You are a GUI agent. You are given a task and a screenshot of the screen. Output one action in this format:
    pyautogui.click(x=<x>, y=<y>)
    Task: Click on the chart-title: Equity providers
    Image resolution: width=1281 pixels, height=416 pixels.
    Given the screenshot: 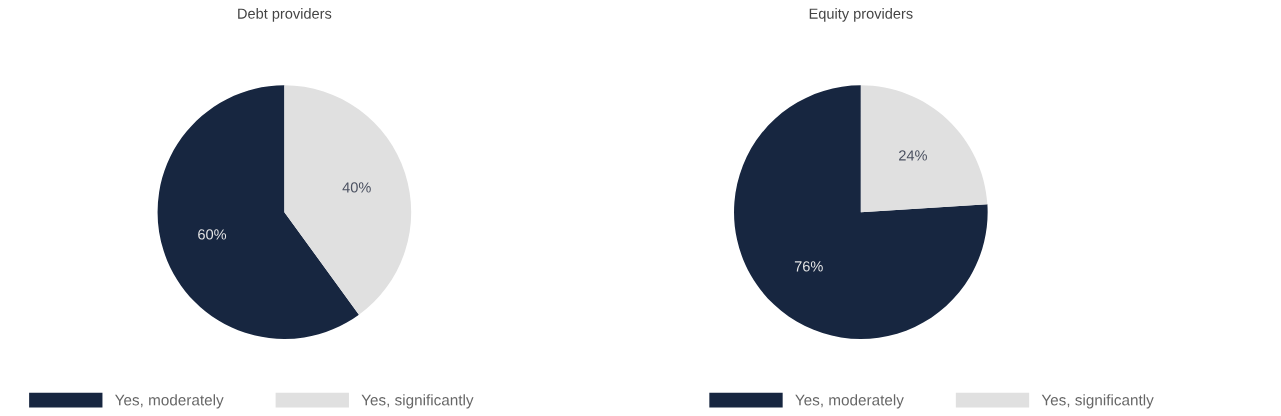 What is the action you would take?
    pyautogui.click(x=861, y=15)
    